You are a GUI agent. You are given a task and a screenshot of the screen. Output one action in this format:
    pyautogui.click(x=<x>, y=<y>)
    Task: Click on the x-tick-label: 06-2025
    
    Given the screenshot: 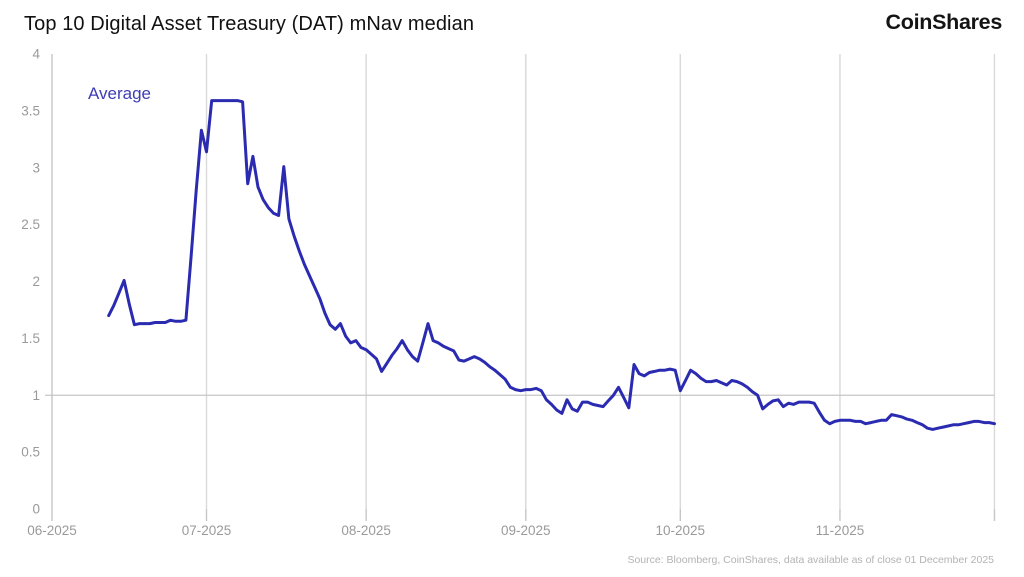 What is the action you would take?
    pyautogui.click(x=52, y=530)
    